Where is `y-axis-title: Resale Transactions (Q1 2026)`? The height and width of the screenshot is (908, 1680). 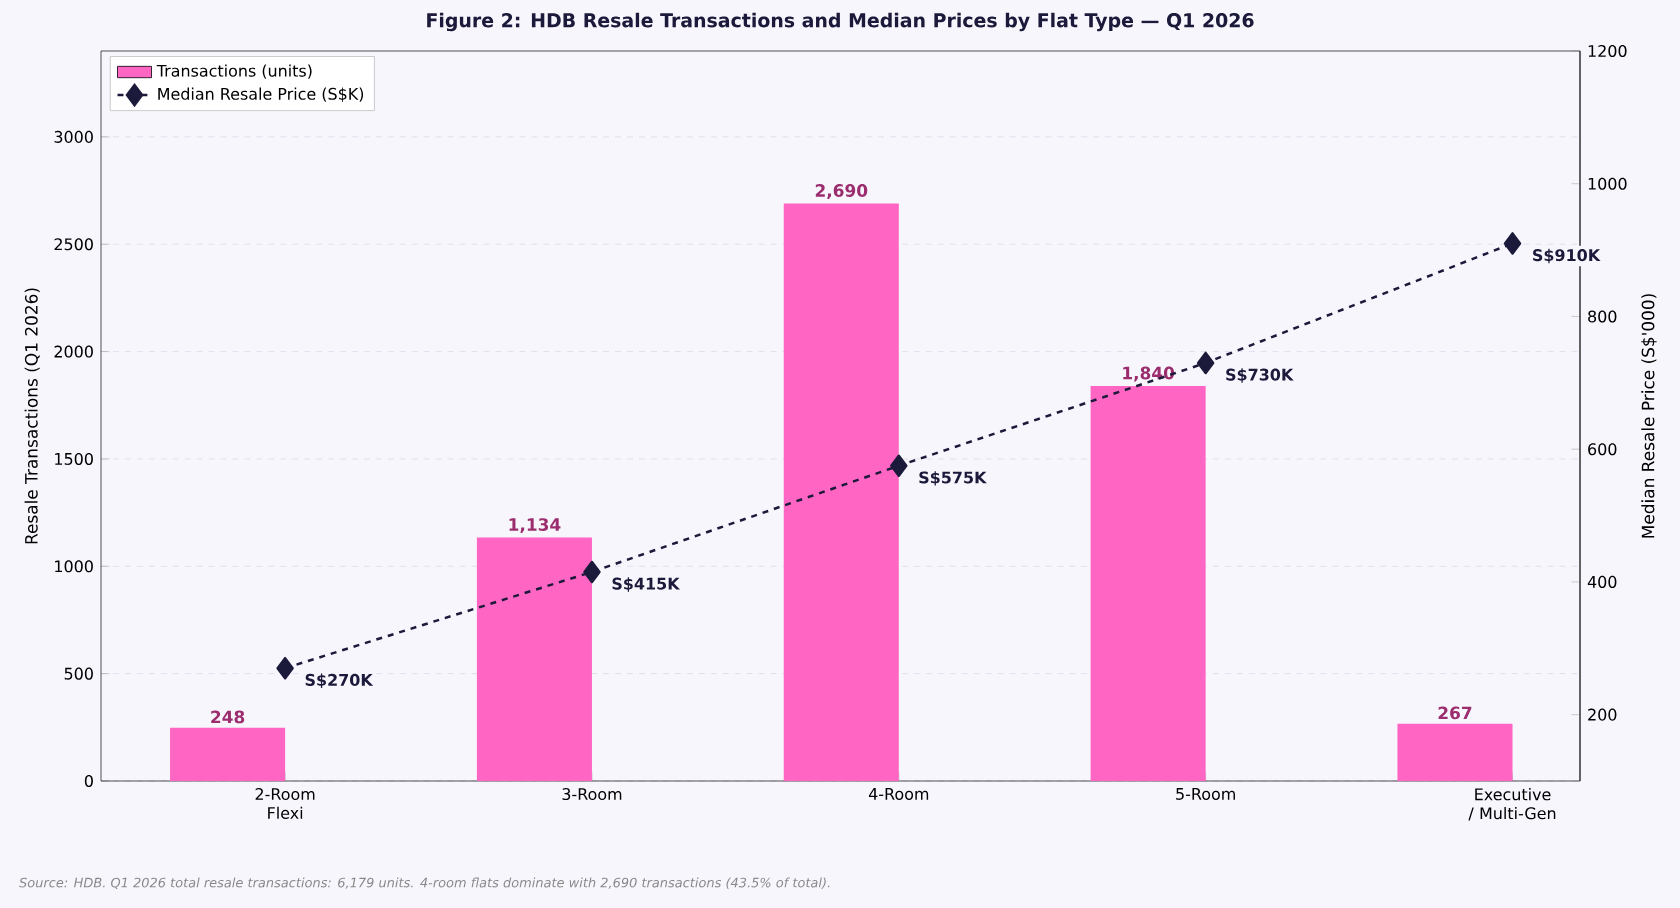
y-axis-title: Resale Transactions (Q1 2026) is located at coordinates (32, 416).